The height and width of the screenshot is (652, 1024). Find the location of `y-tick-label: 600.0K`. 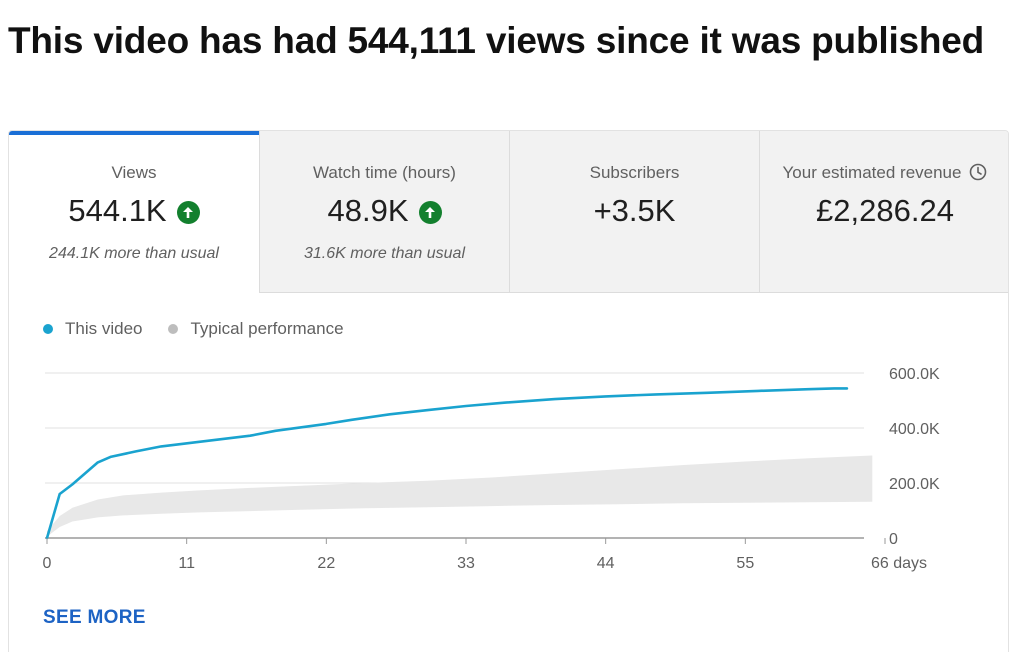

y-tick-label: 600.0K is located at coordinates (914, 374).